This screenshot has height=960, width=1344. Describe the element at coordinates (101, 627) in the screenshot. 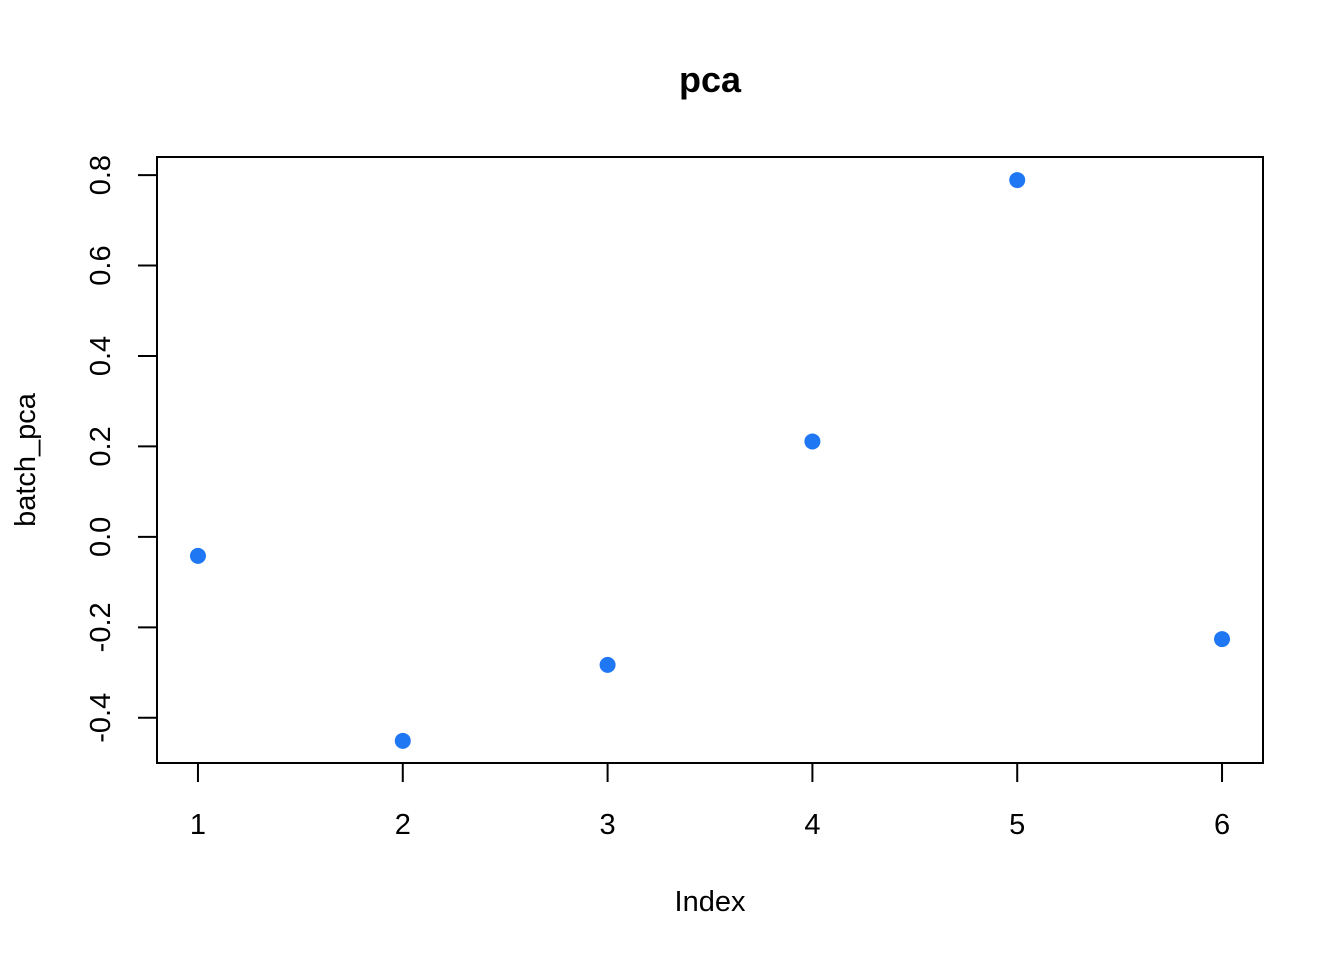

I see `y-tick-label-1: -0.2` at that location.